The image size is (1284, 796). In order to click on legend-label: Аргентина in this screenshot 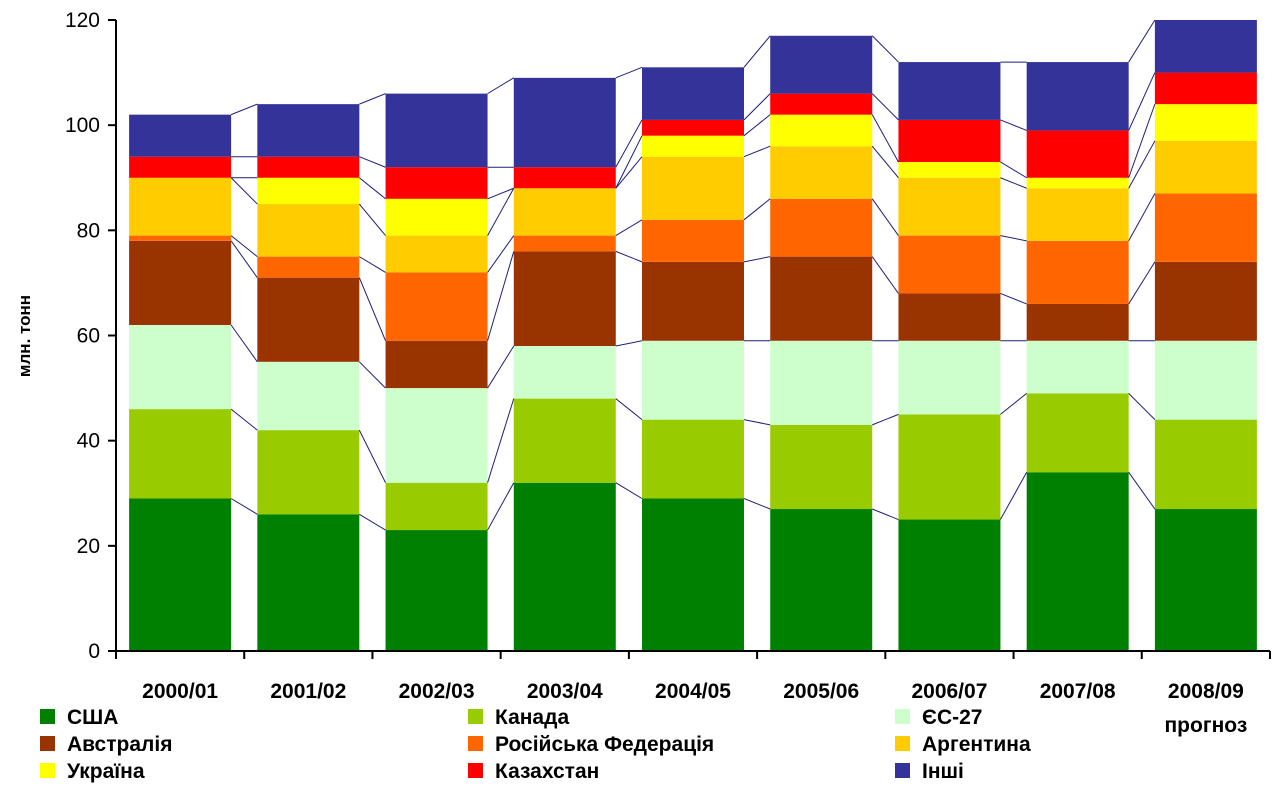, I will do `click(976, 744)`.